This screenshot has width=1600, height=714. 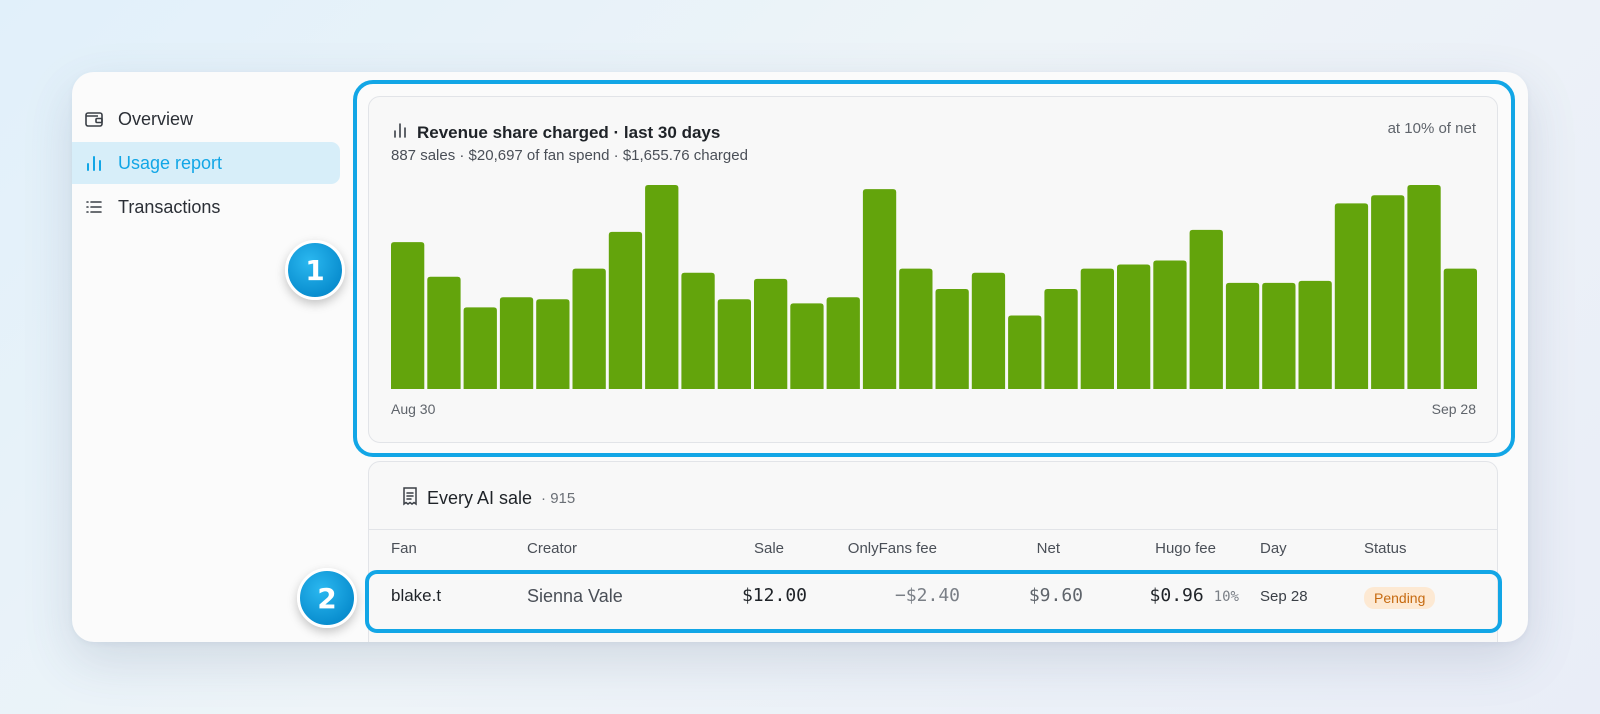 I want to click on table-count: · 915, so click(x=558, y=498).